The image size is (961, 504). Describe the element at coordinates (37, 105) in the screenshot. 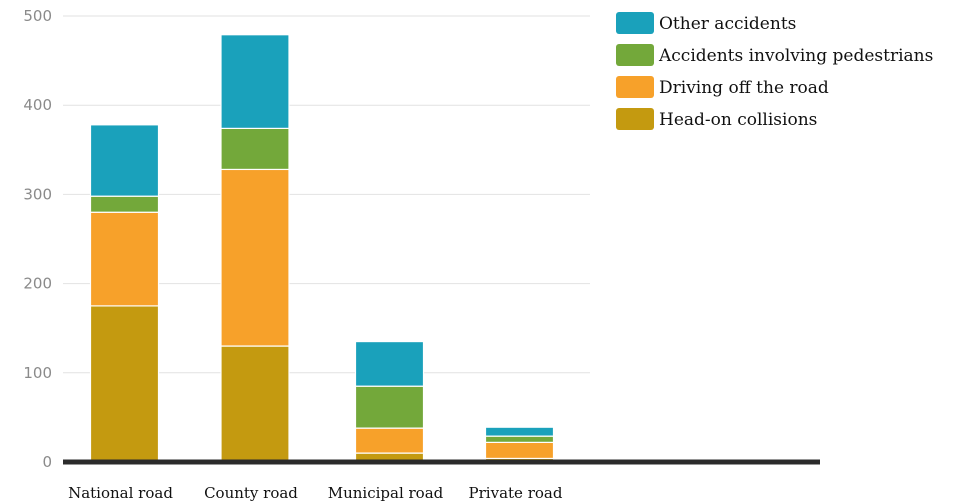

I see `y-tick-label: 400` at that location.